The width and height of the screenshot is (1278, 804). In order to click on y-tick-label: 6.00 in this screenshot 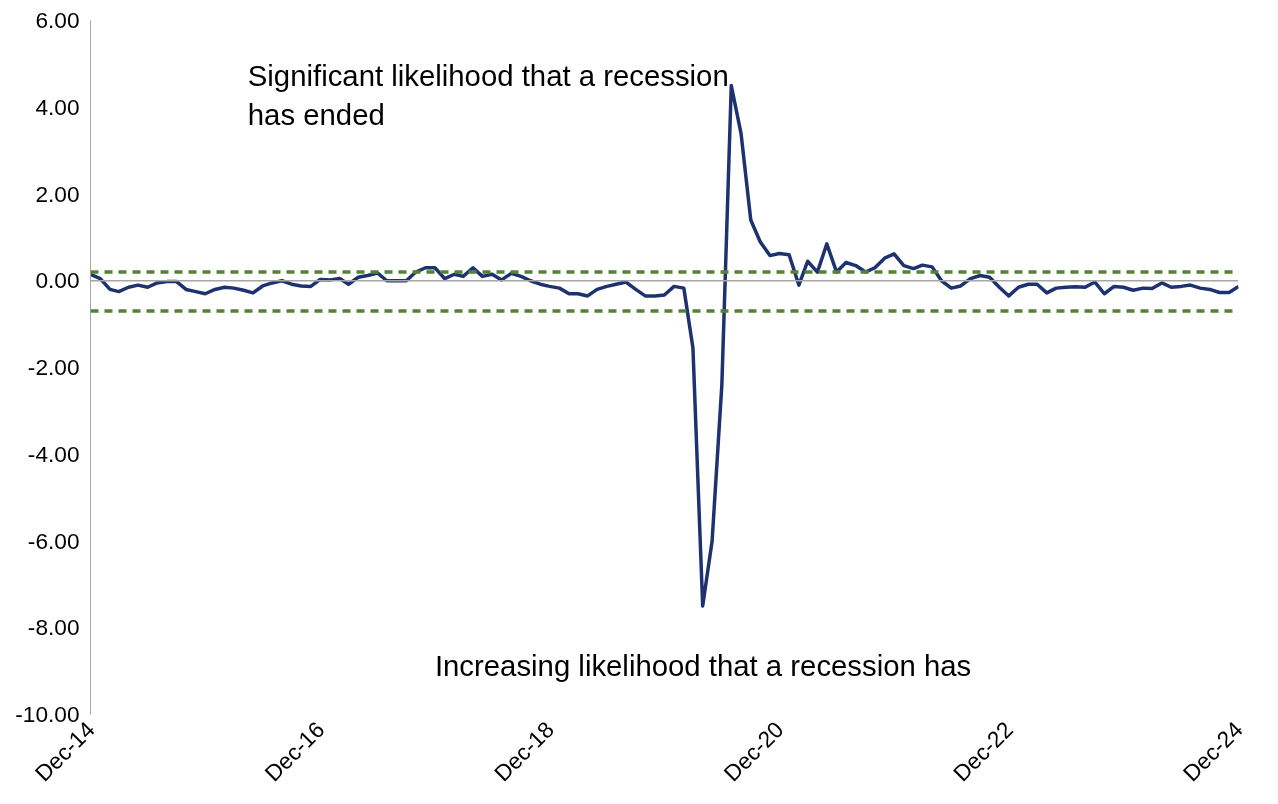, I will do `click(57, 20)`.